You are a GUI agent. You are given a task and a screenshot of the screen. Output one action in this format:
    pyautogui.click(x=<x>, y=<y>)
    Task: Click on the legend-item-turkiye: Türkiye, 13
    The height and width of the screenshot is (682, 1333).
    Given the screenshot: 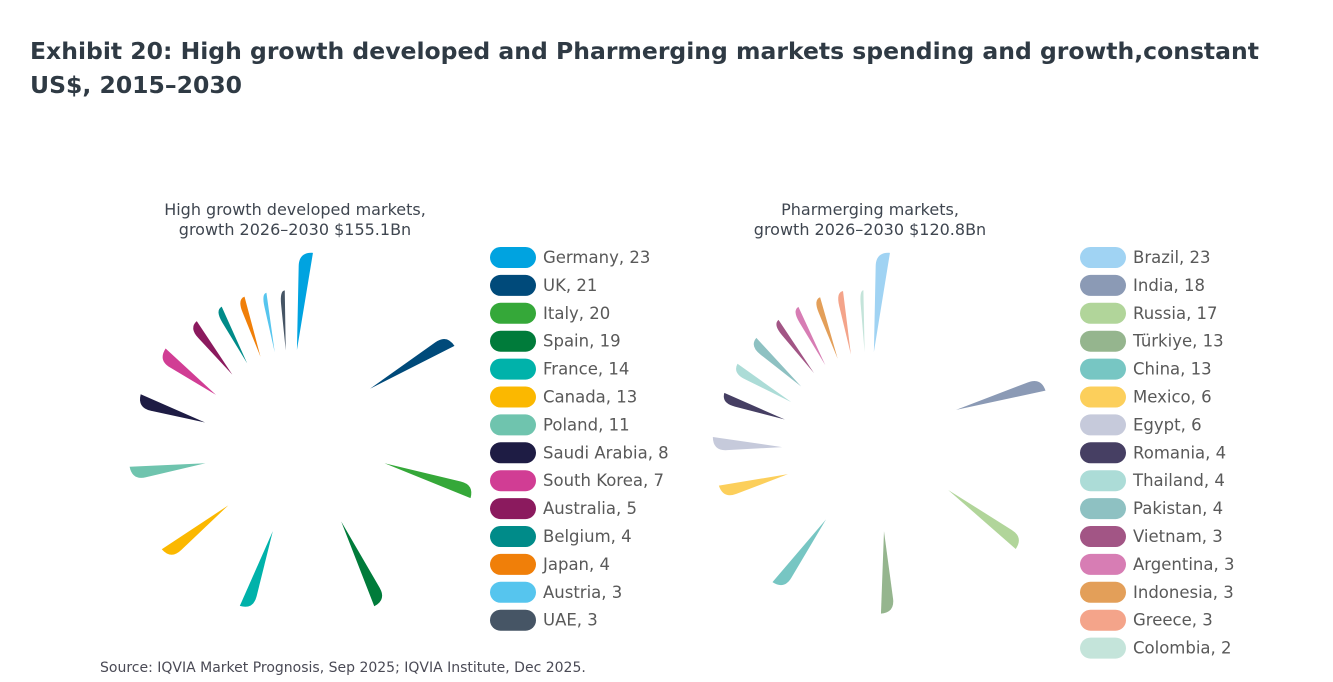 What is the action you would take?
    pyautogui.click(x=1152, y=341)
    